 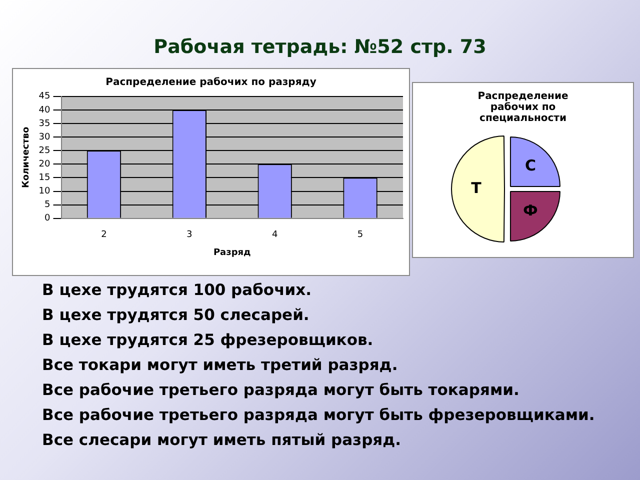 I want to click on x-tick-label: 2, so click(x=104, y=235).